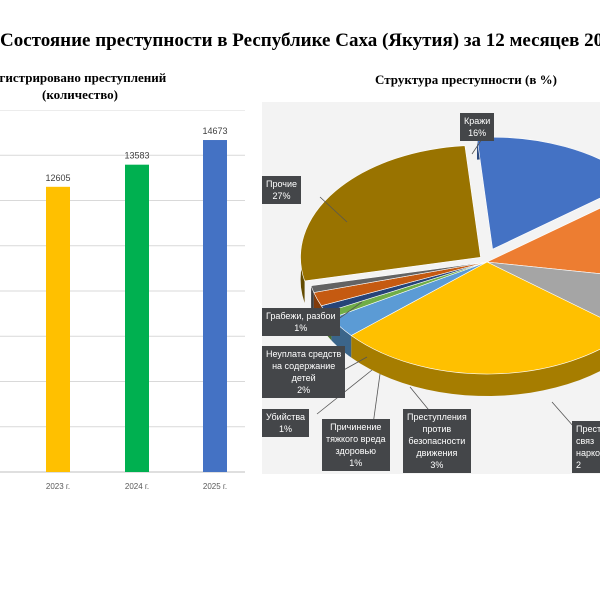 This screenshot has width=600, height=600. Describe the element at coordinates (588, 429) in the screenshot. I see `callout-narko-line1: Прест` at that location.